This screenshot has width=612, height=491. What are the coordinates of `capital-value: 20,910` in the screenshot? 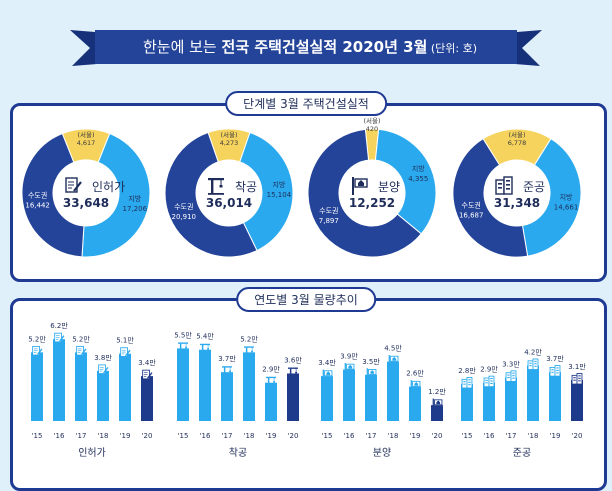 It's located at (183, 217).